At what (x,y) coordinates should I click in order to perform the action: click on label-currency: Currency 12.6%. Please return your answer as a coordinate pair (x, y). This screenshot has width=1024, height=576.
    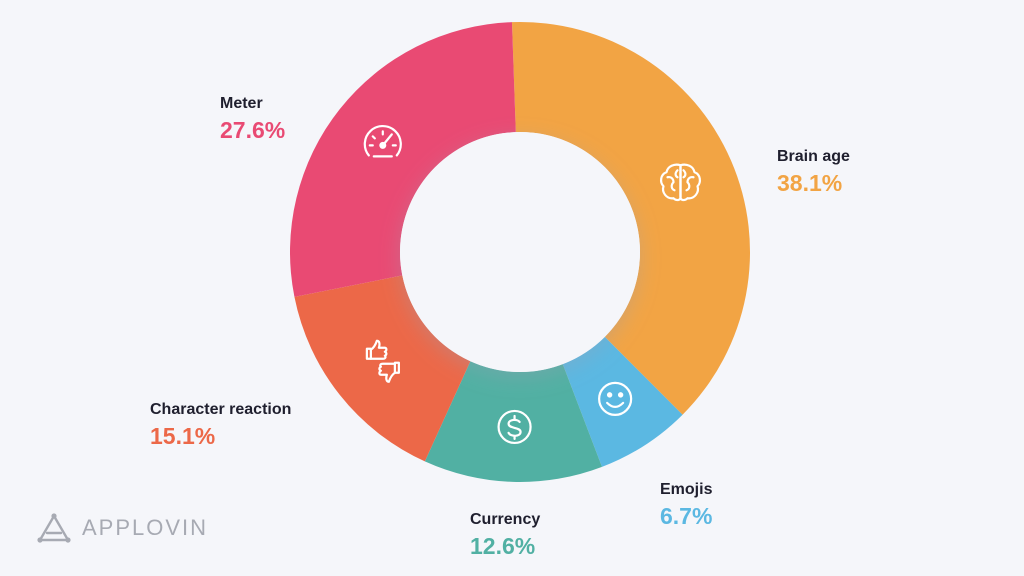
    Looking at the image, I should click on (505, 535).